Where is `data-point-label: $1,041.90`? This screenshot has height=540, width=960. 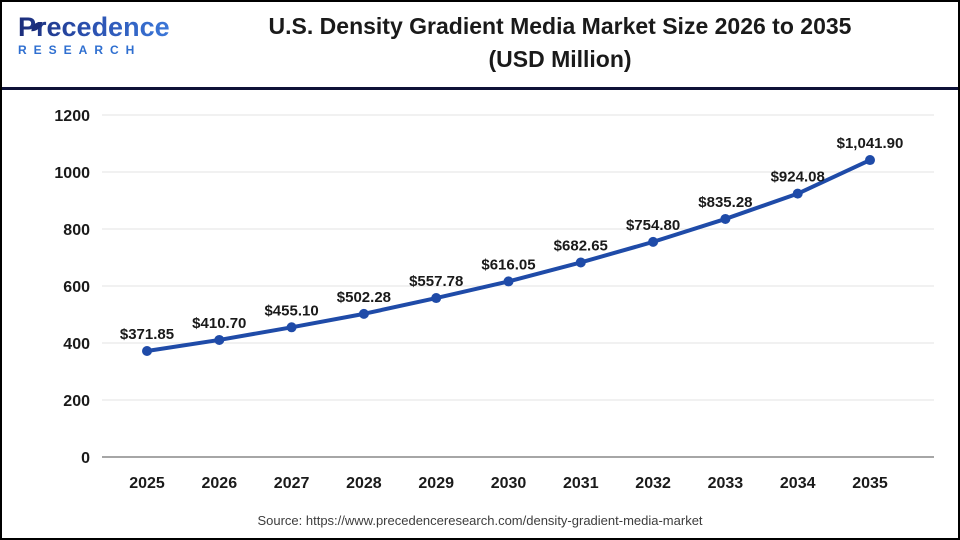 data-point-label: $1,041.90 is located at coordinates (870, 143).